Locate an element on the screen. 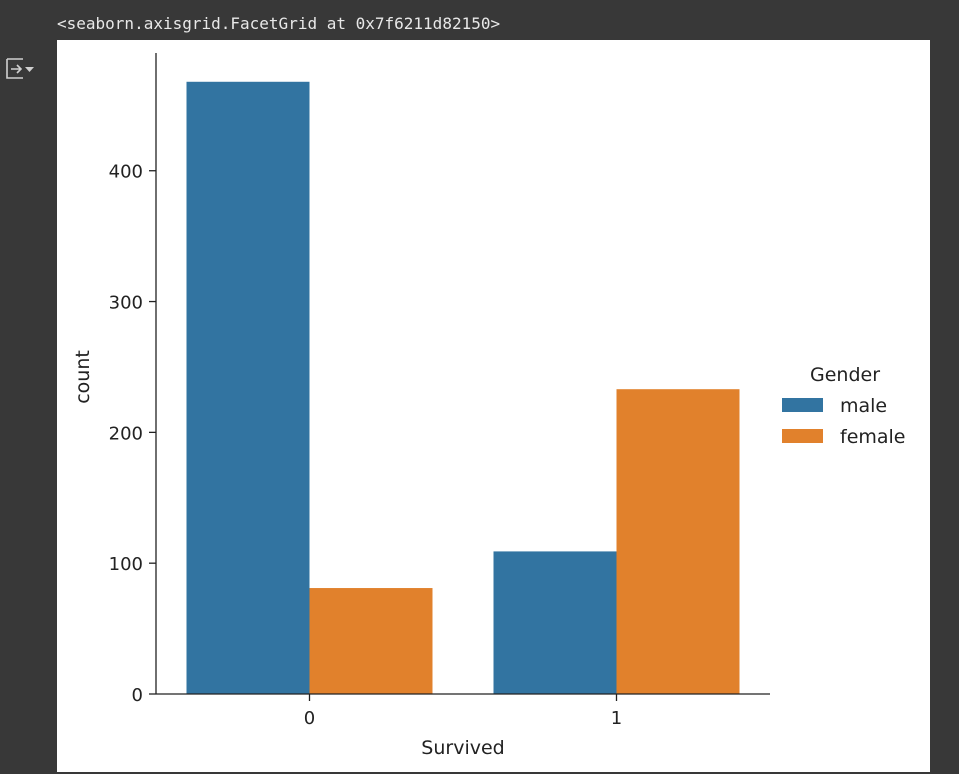 The width and height of the screenshot is (959, 774). legend-title: Gender is located at coordinates (845, 375).